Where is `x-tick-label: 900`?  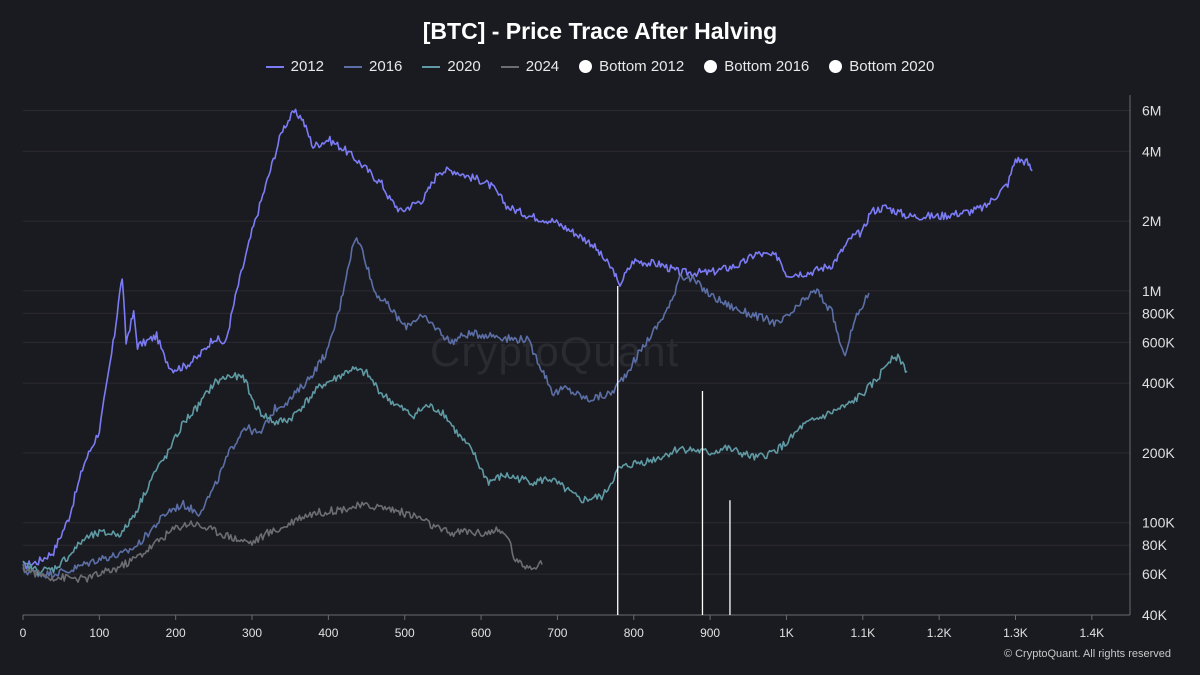
x-tick-label: 900 is located at coordinates (710, 633).